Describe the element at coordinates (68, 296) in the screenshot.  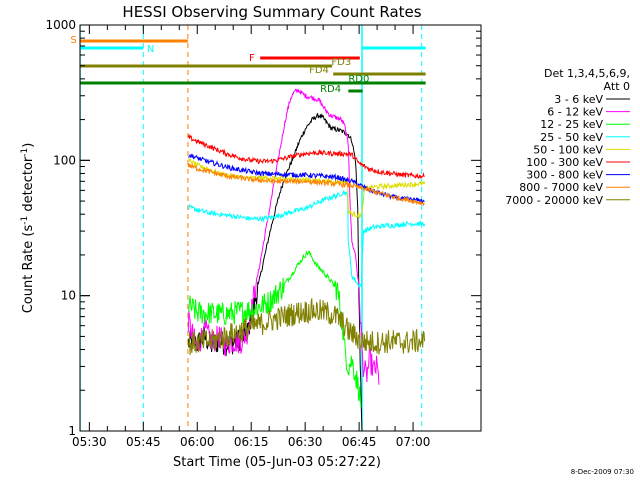
I see `y-tick-label-1: 10` at that location.